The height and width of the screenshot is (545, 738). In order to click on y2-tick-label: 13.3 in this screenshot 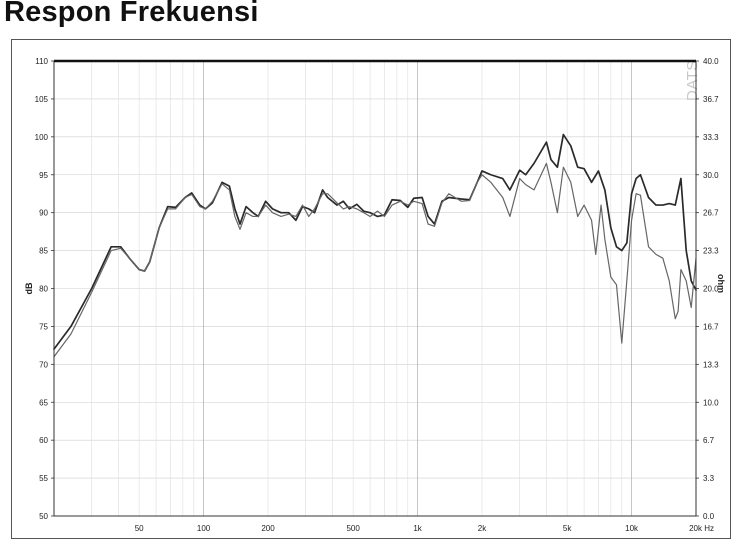, I will do `click(711, 364)`.